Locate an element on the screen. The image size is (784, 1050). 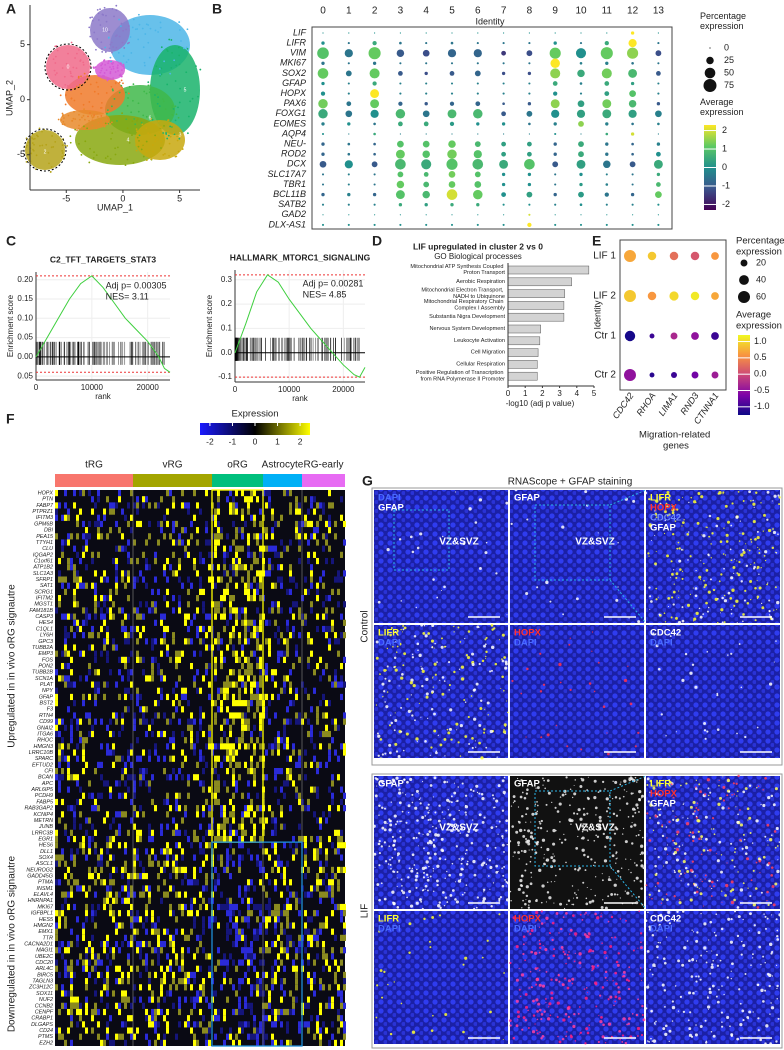
legend-label: 50 is located at coordinates (729, 72).